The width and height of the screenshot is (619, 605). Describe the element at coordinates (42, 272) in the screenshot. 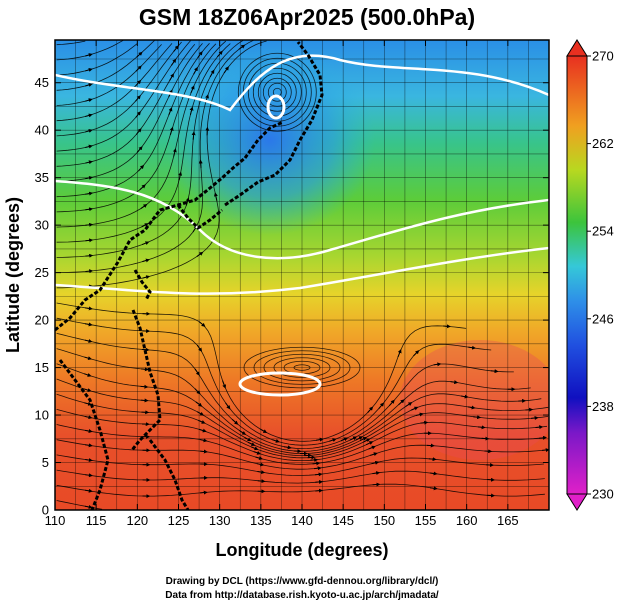

I see `y-tick-label: 25` at that location.